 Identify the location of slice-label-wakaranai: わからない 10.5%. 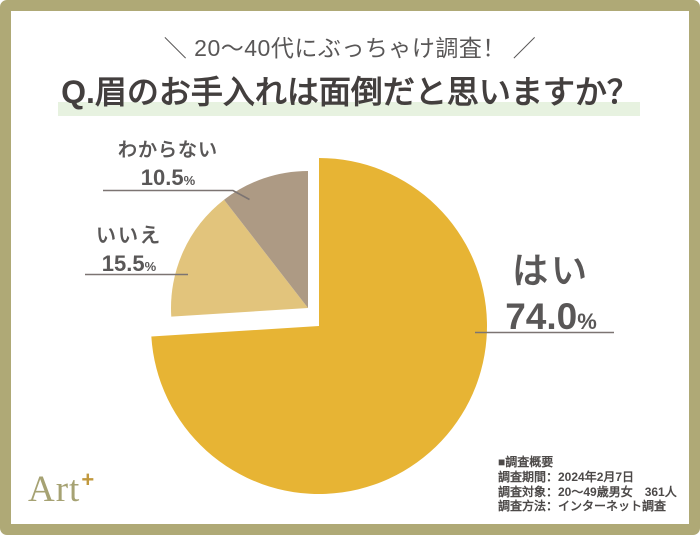
(168, 165).